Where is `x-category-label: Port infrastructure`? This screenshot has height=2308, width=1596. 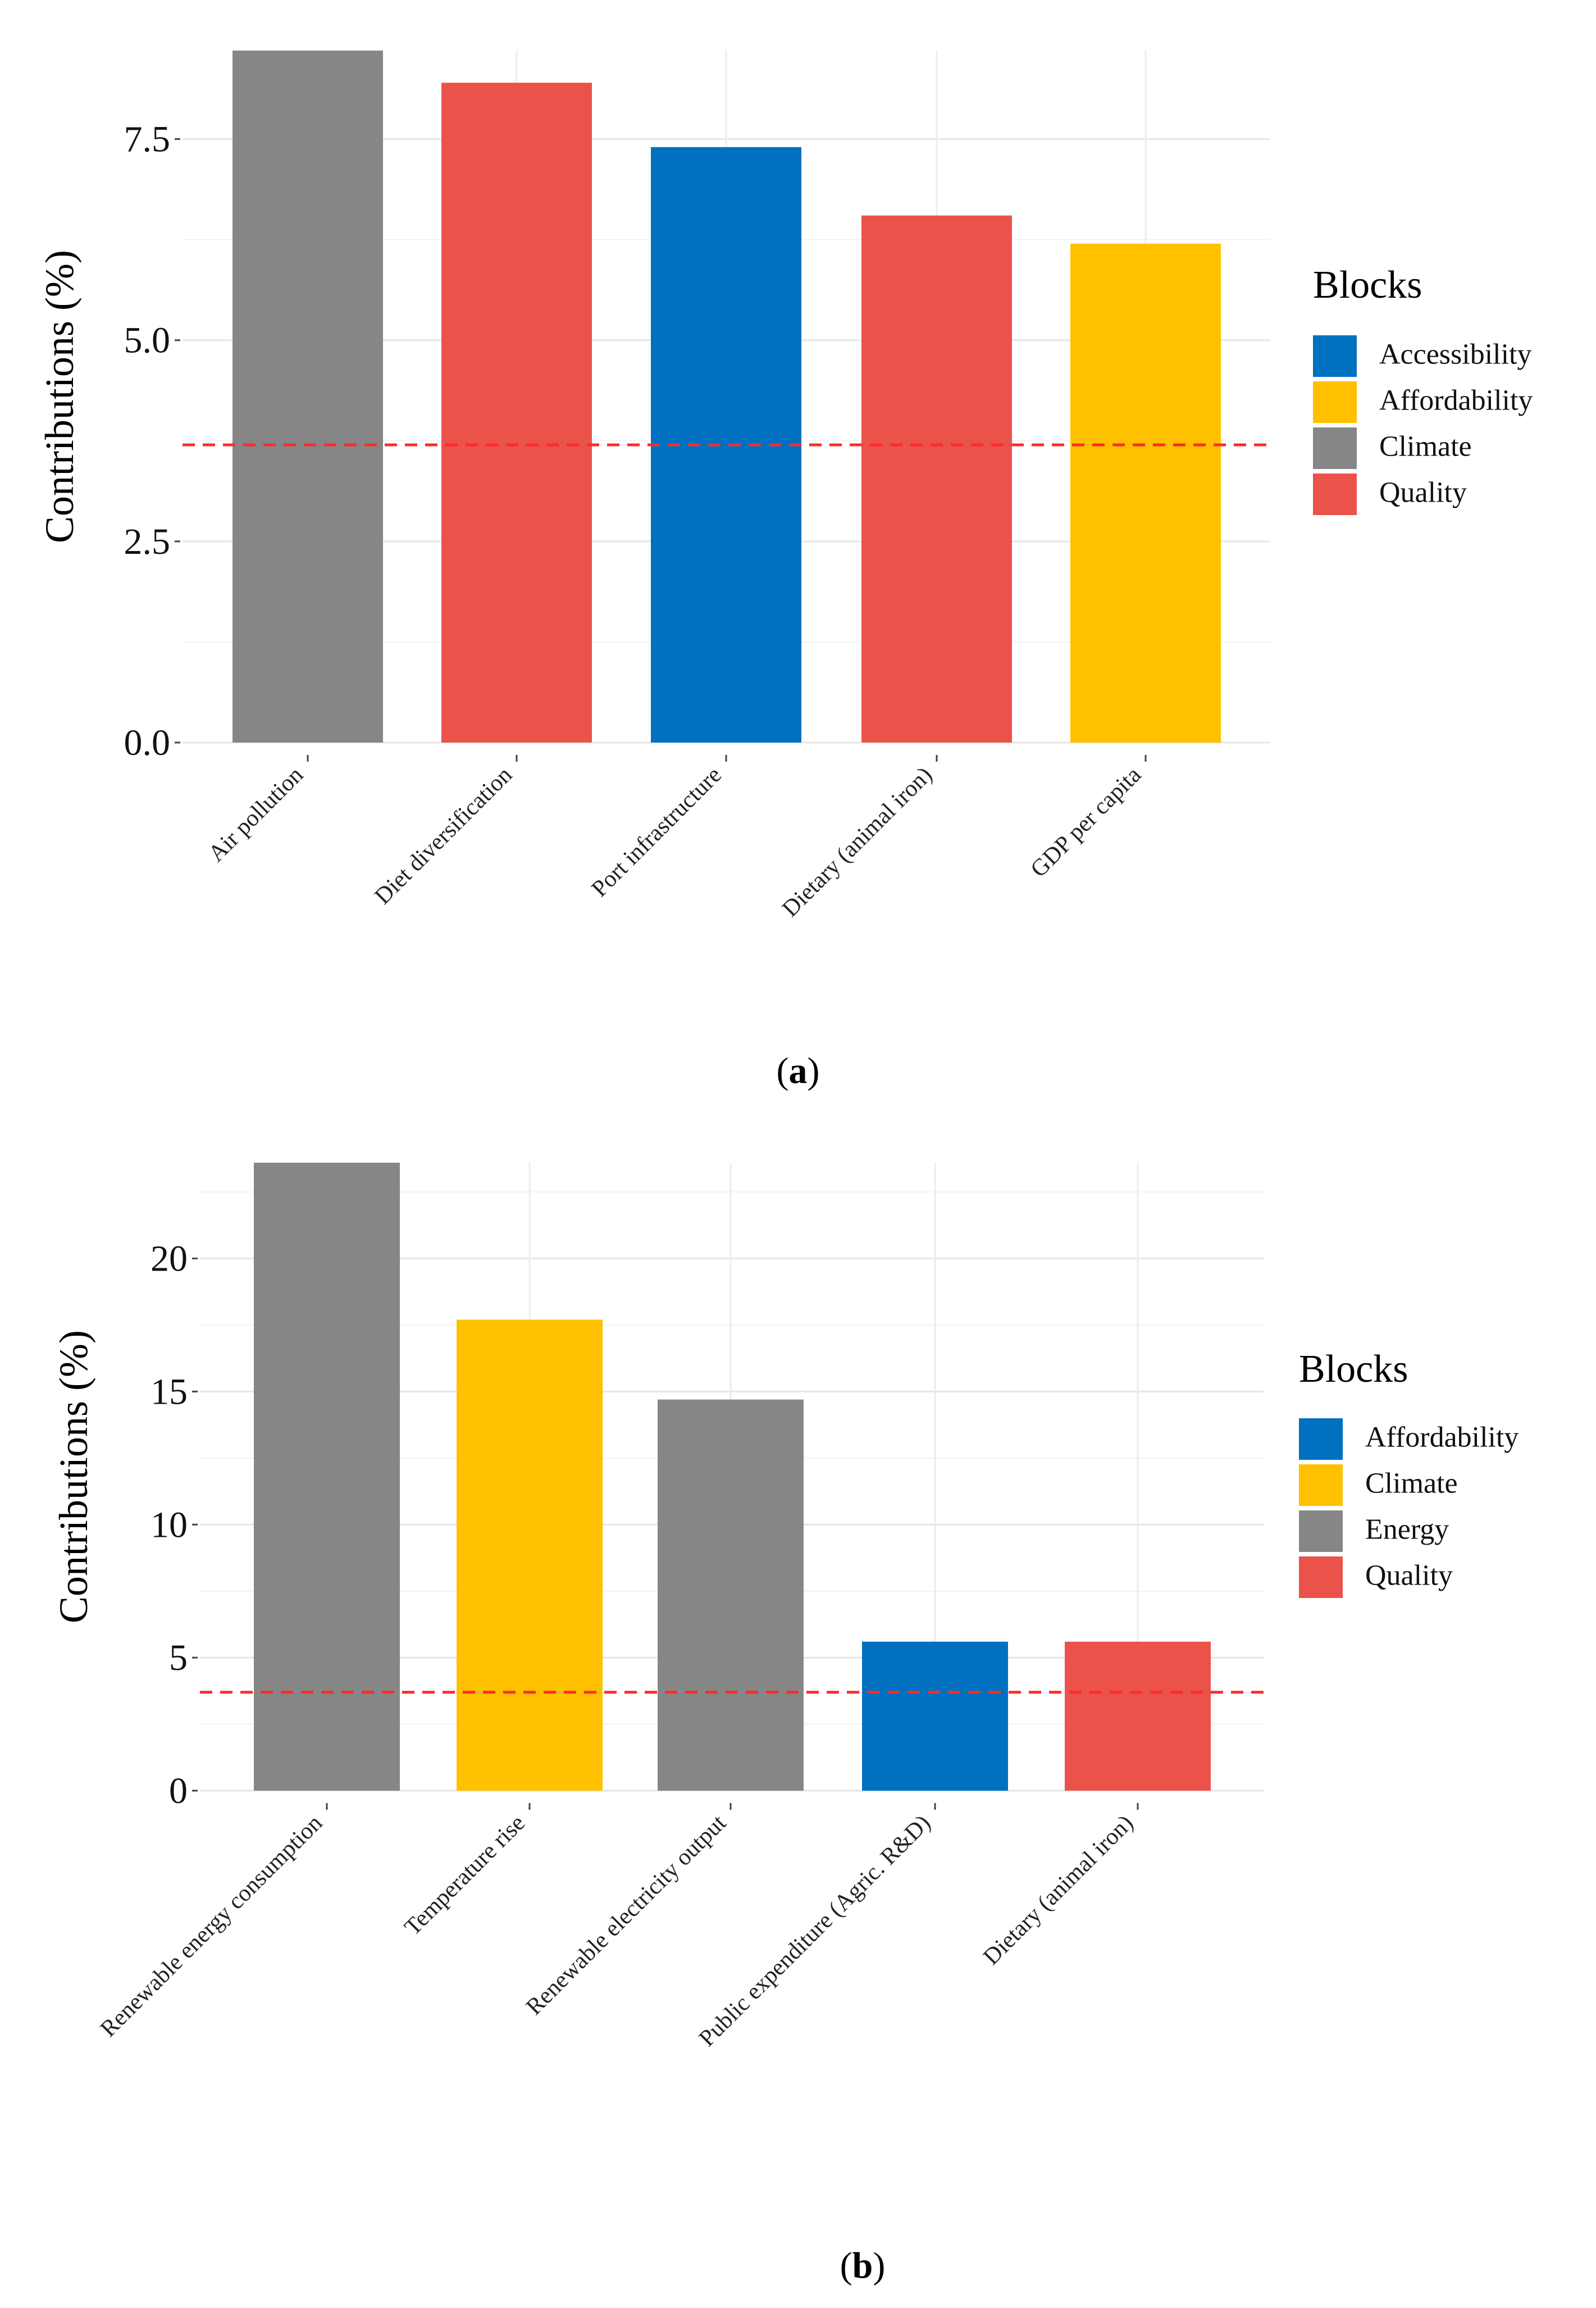 x-category-label: Port infrastructure is located at coordinates (657, 832).